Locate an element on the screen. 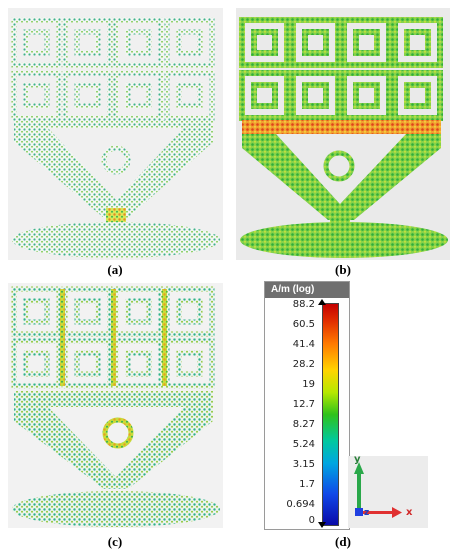 The width and height of the screenshot is (456, 550). colorbar-arrows is located at coordinates (322, 413).